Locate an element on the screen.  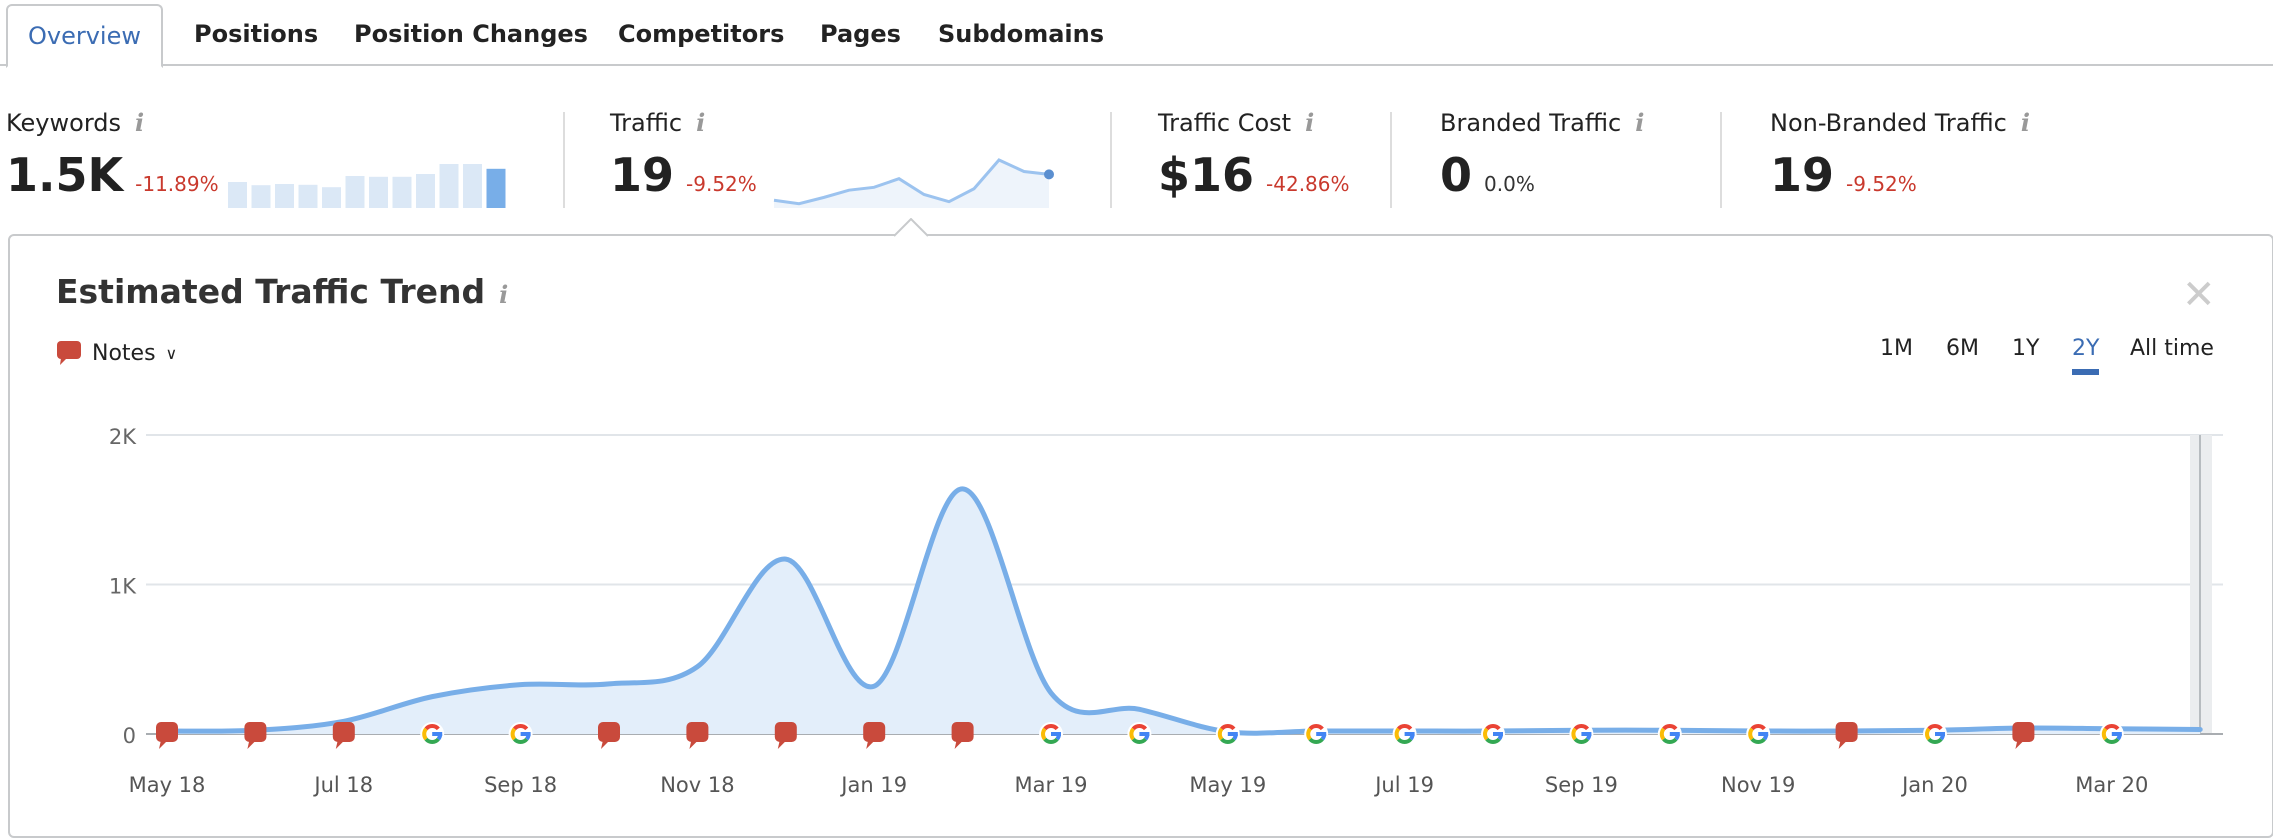
traffic-sparkline is located at coordinates (913, 183).